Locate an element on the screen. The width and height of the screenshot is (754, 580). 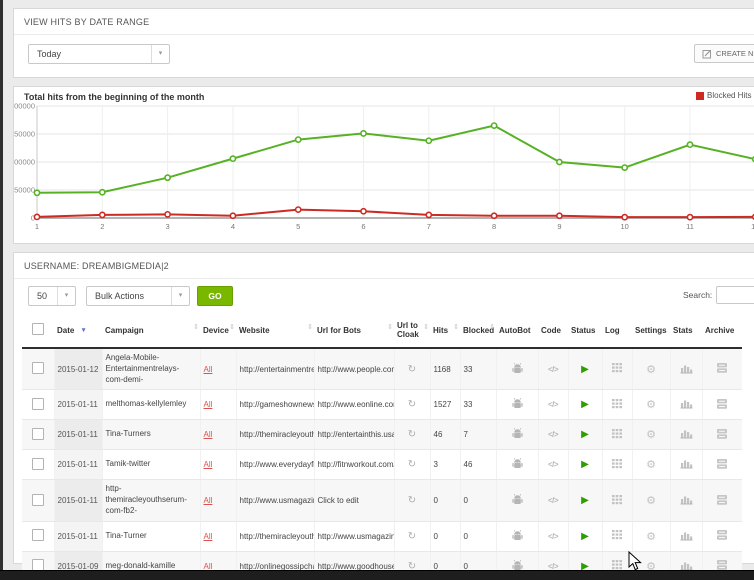
page-size-select: 50 ▾ is located at coordinates (52, 296).